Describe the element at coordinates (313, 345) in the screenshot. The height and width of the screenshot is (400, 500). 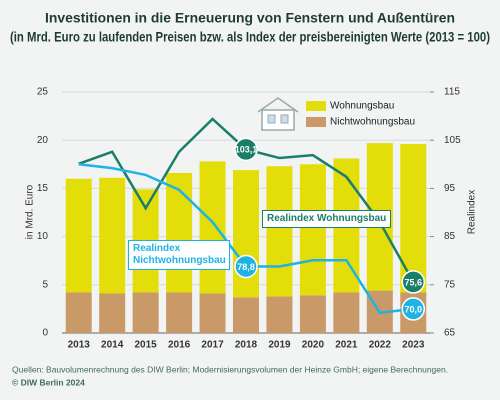
I see `x-tick-label: 2020` at that location.